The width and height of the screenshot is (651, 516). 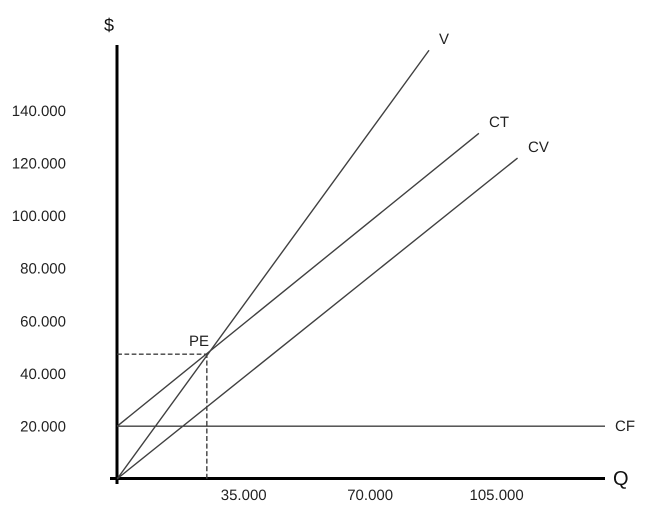 I want to click on x-tick-label: 35.000, so click(x=243, y=495).